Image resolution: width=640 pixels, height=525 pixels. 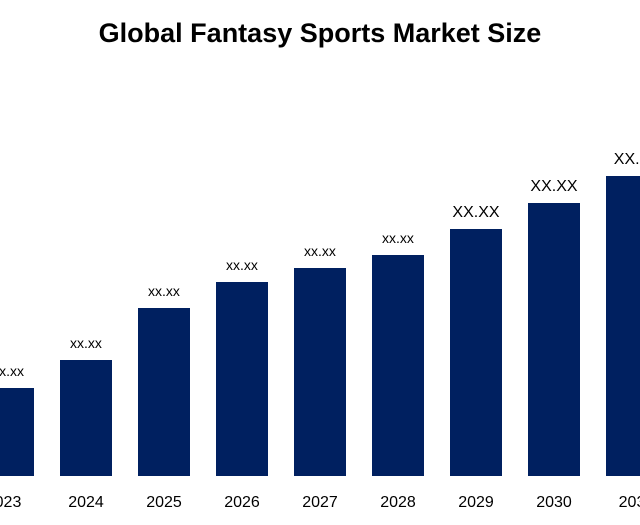 What do you see at coordinates (627, 159) in the screenshot?
I see `data-label-2031: XX.X` at bounding box center [627, 159].